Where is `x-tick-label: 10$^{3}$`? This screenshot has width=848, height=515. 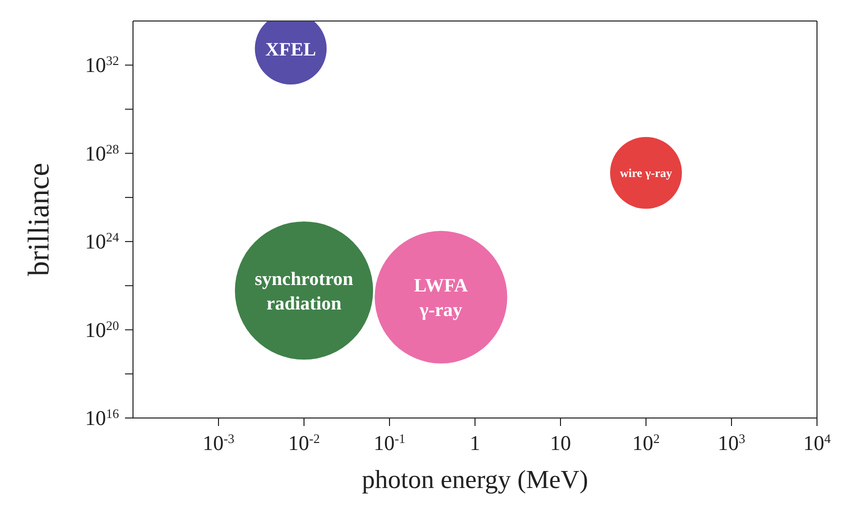
x-tick-label: 10$^{3}$ is located at coordinates (732, 442).